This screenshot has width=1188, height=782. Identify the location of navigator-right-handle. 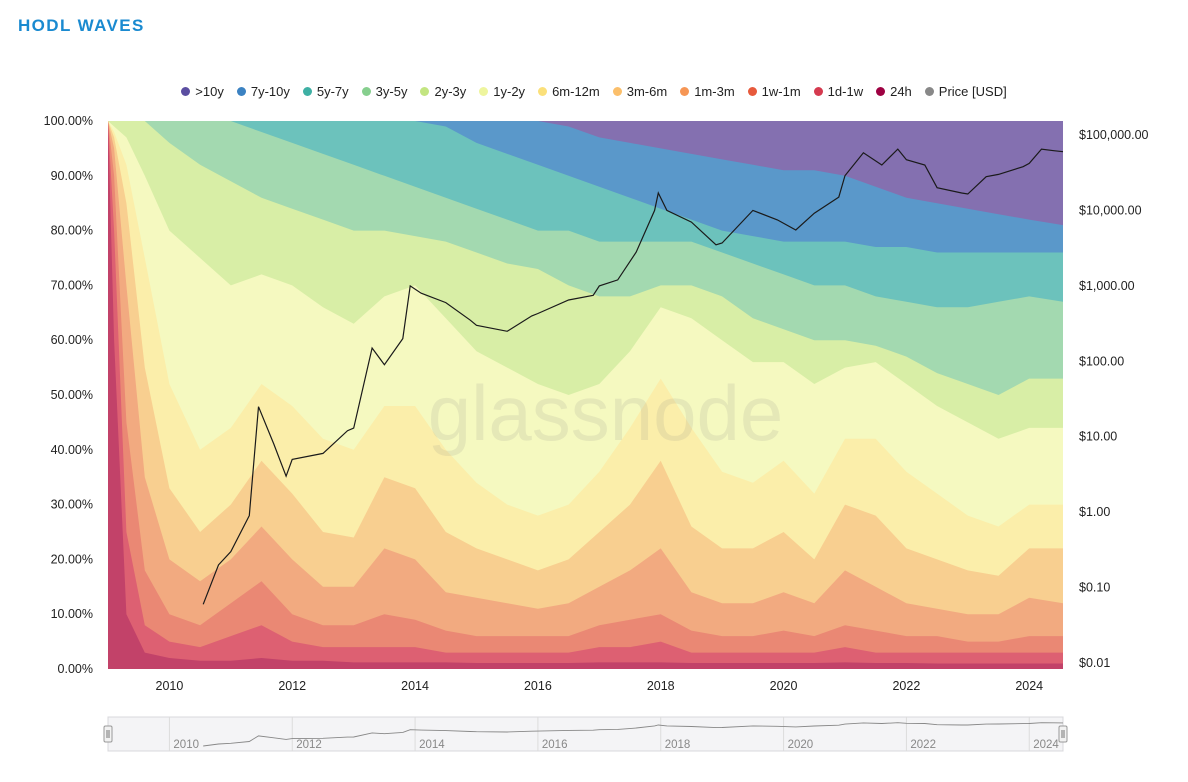
(1063, 734).